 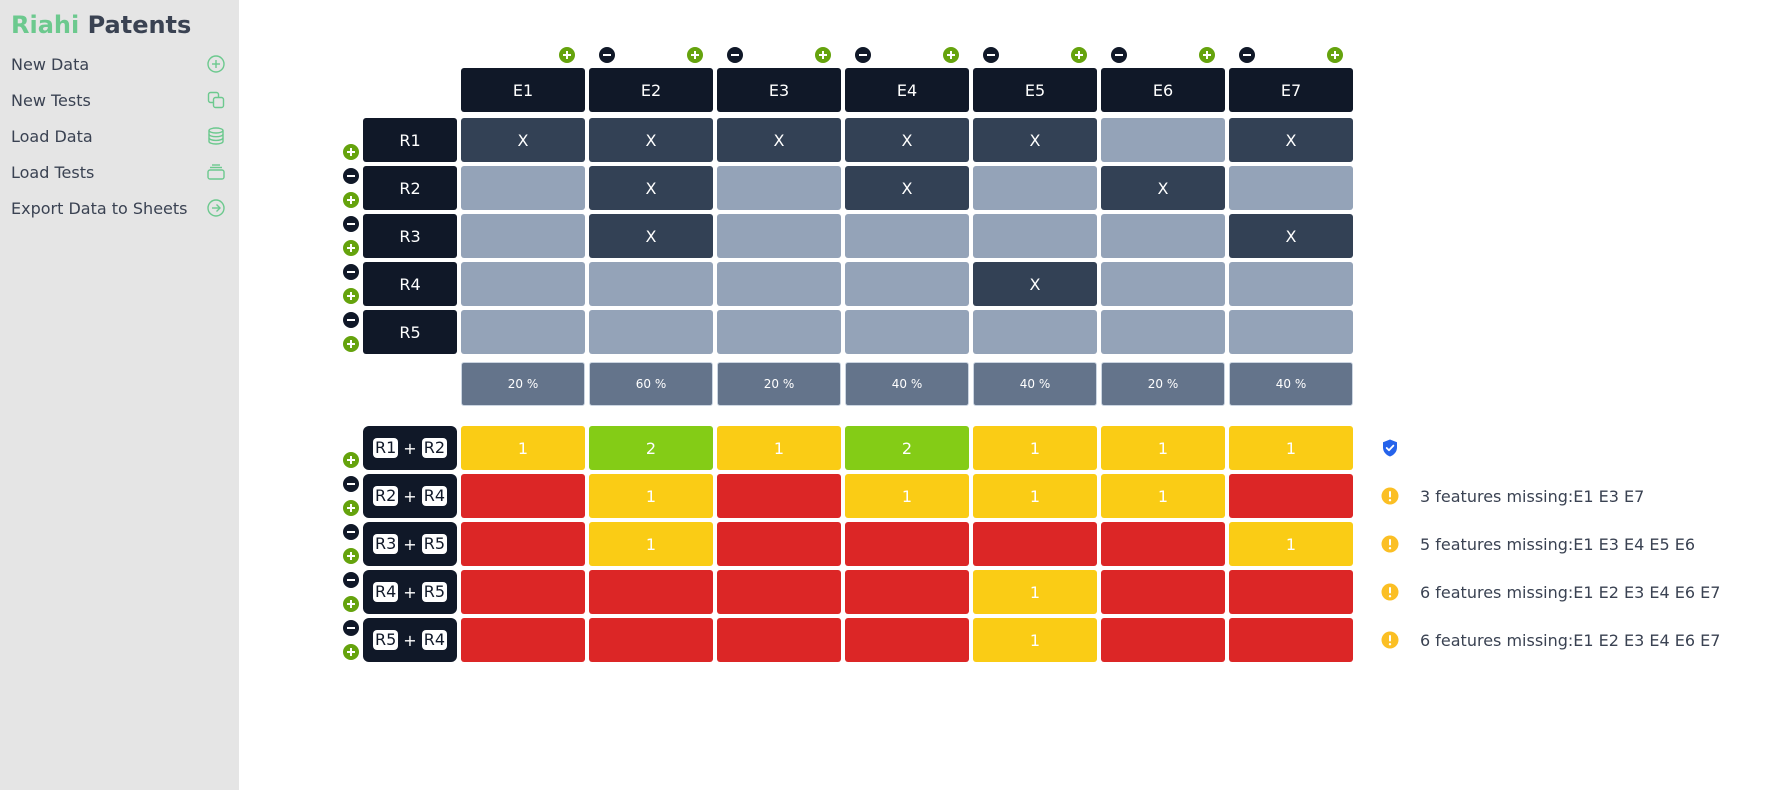 I want to click on result-cell: 2, so click(x=651, y=448).